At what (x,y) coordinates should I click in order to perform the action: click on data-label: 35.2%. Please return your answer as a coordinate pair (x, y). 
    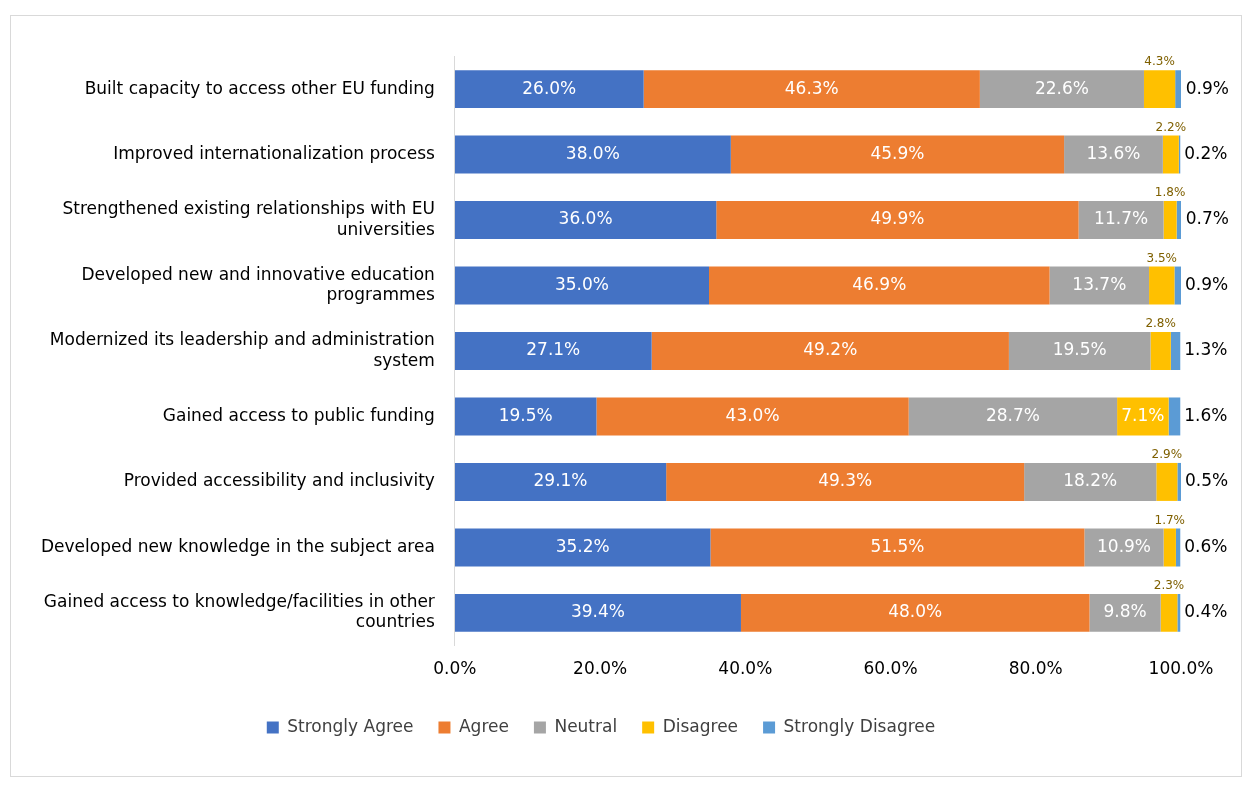
    Looking at the image, I should click on (582, 545).